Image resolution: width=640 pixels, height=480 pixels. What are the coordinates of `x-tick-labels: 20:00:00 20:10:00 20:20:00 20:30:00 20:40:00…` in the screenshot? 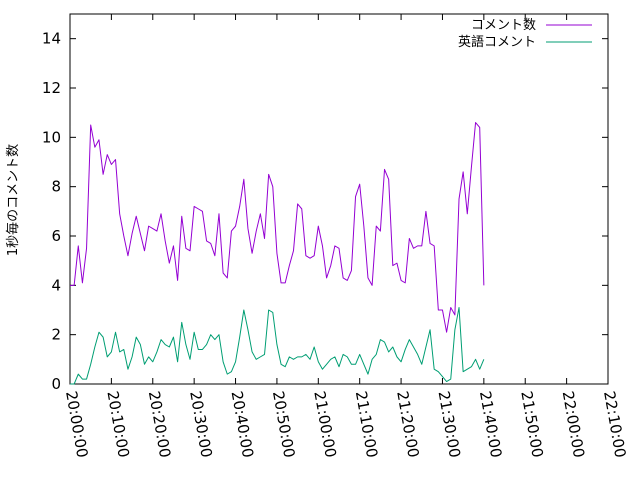 It's located at (345, 424).